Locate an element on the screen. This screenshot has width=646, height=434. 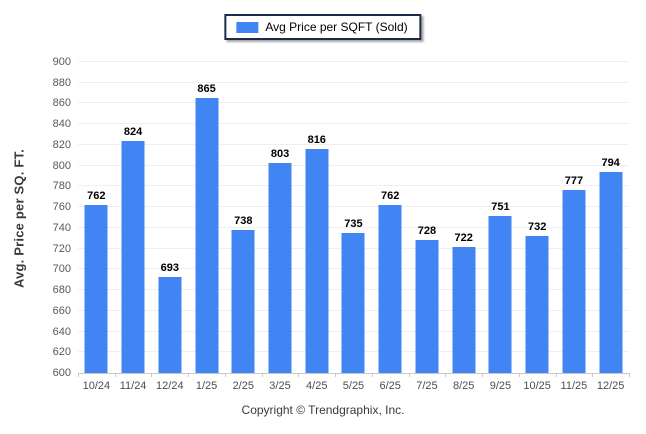
bar-value-label: 732 is located at coordinates (537, 227).